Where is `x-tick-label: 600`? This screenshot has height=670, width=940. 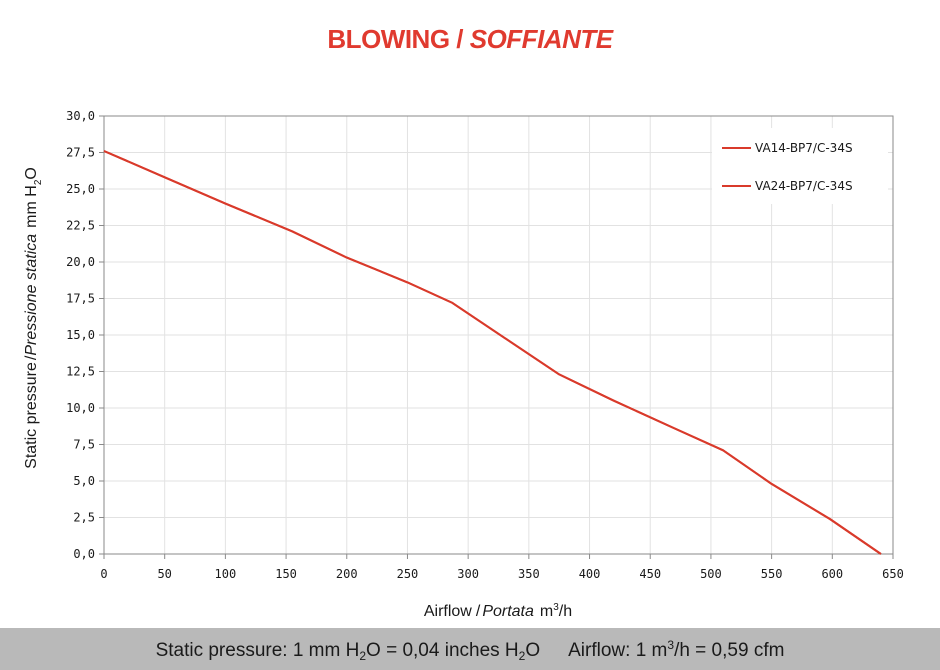 x-tick-label: 600 is located at coordinates (832, 574).